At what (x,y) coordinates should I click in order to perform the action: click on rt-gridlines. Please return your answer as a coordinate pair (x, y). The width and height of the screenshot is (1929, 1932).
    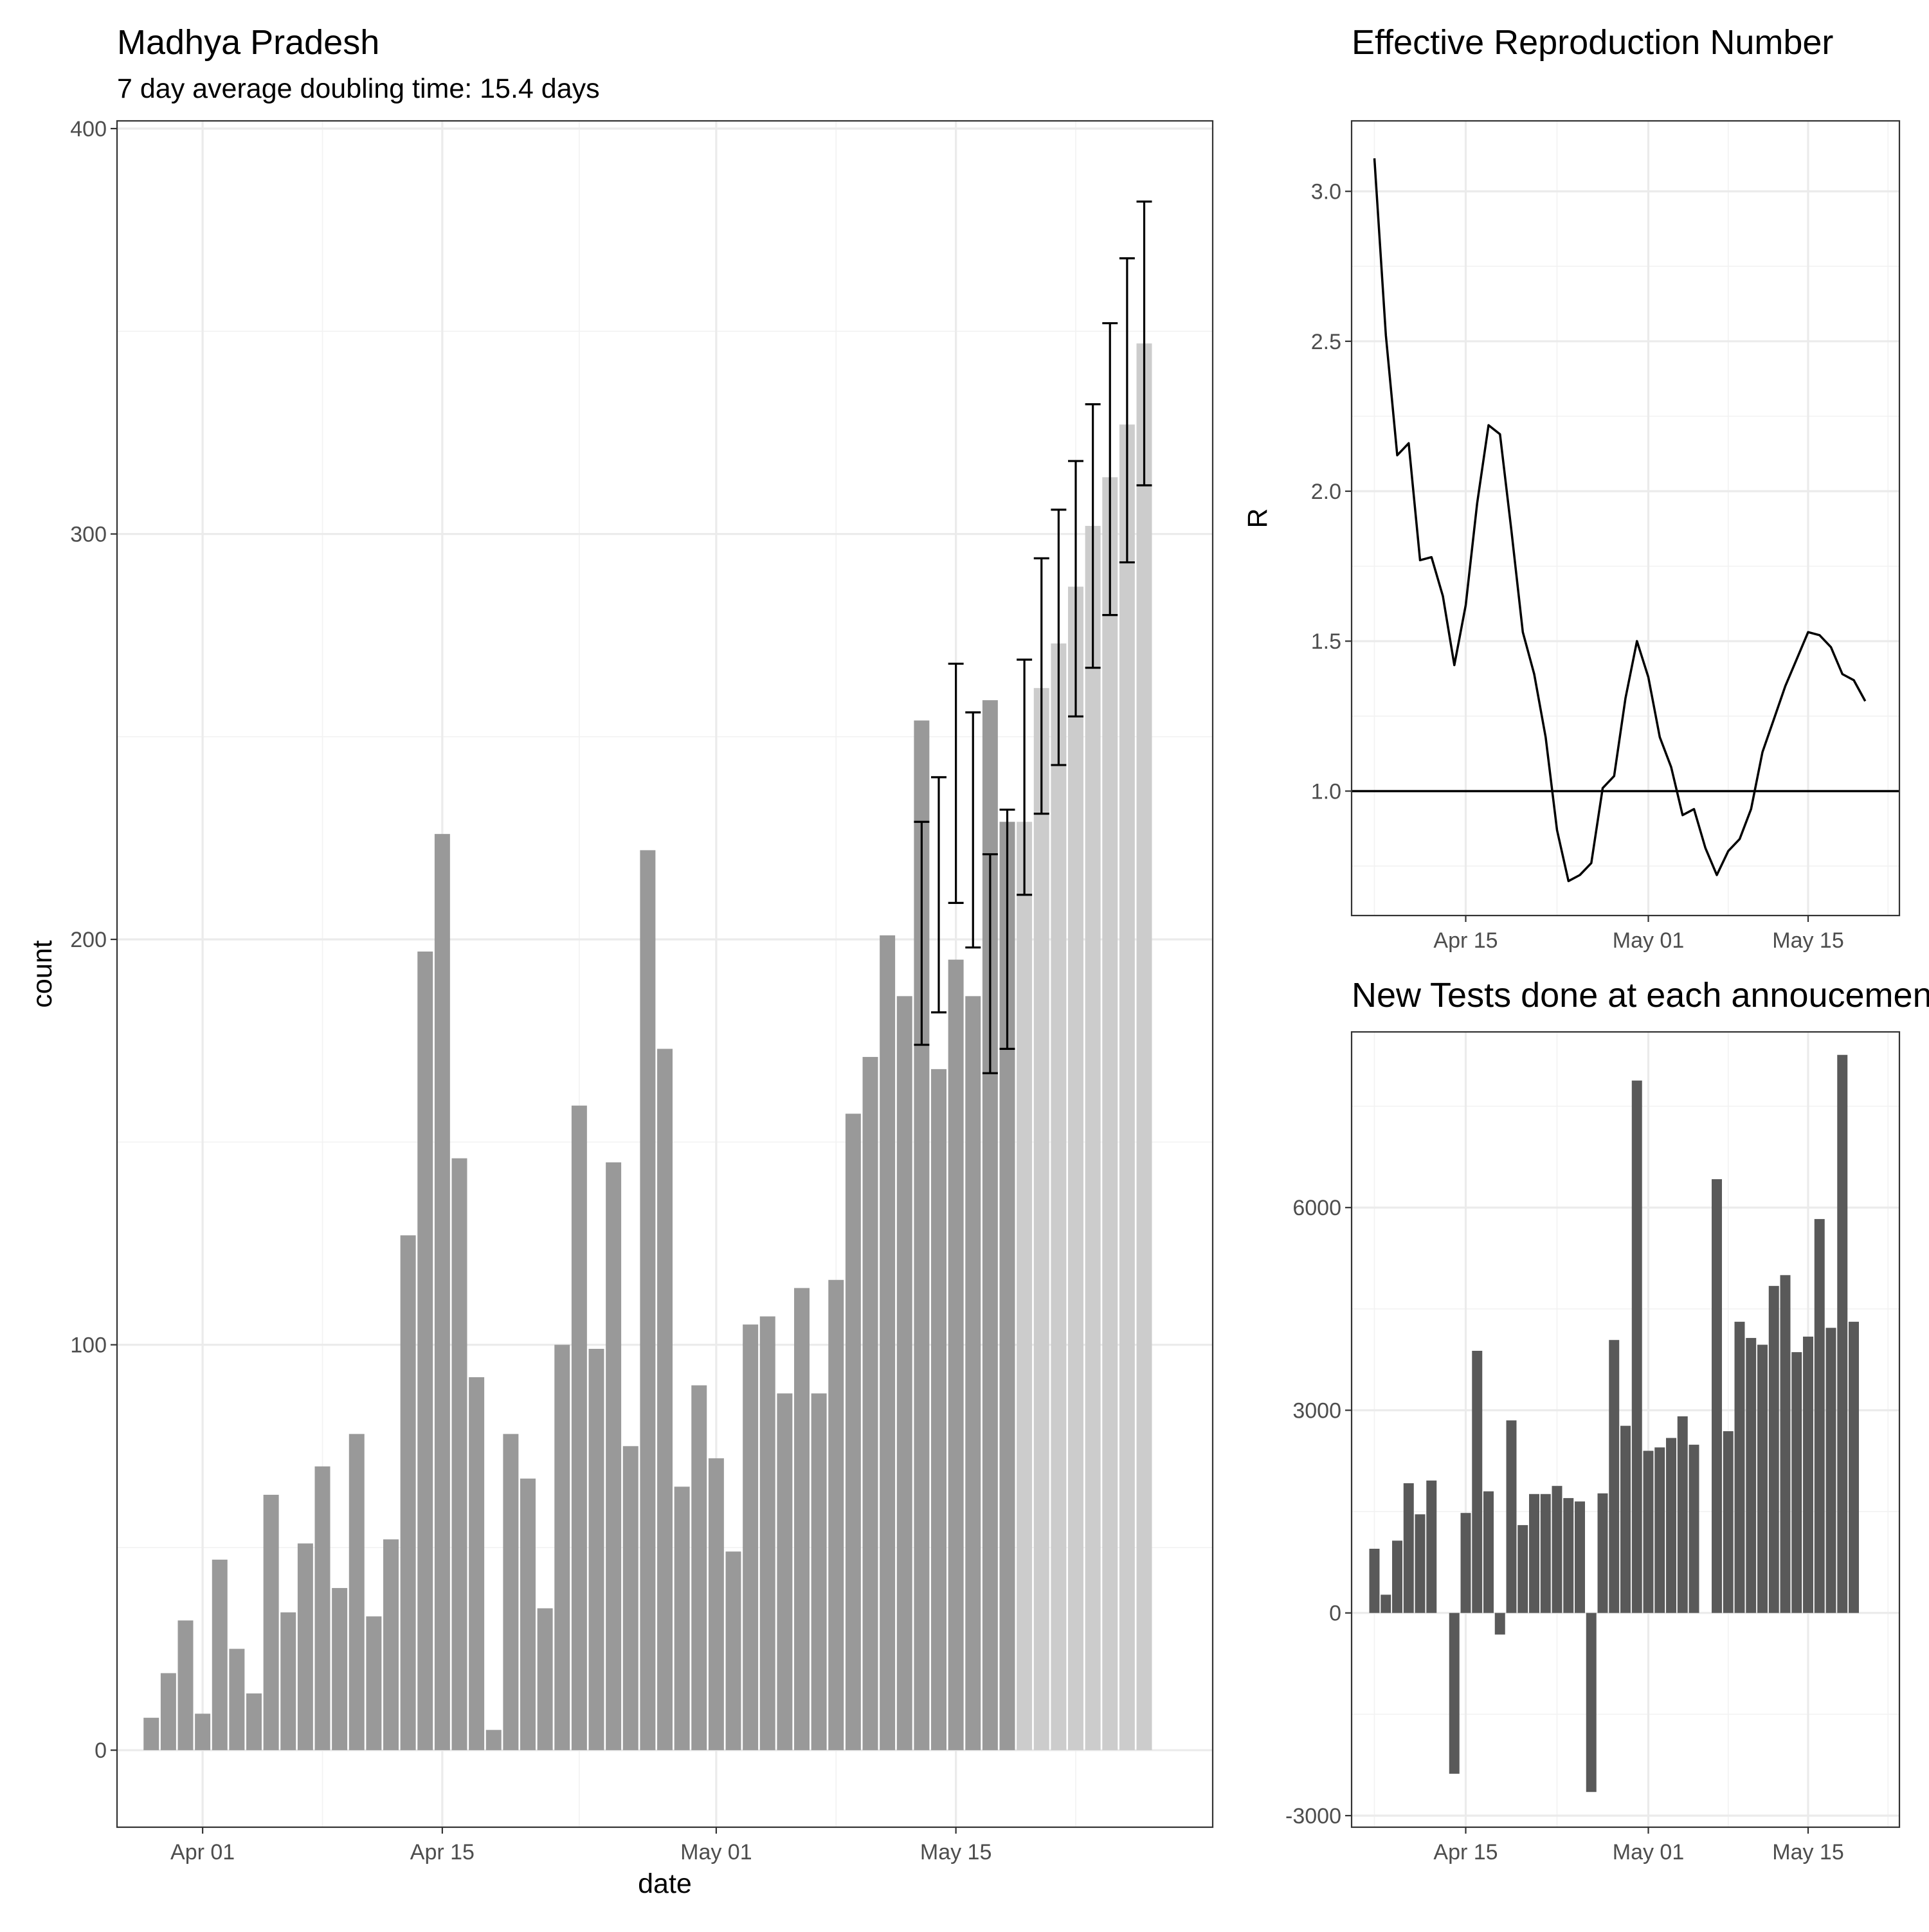
    Looking at the image, I should click on (1625, 518).